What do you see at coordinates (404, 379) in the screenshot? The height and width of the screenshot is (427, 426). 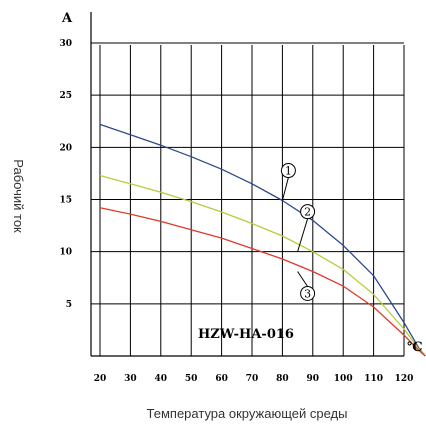 I see `x-tick-label: 120` at bounding box center [404, 379].